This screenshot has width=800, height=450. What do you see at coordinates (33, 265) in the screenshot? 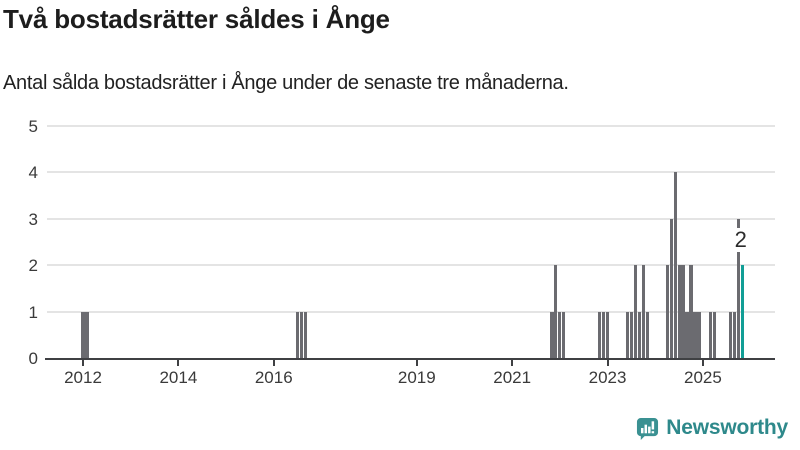
I see `y-tick-label: 2` at bounding box center [33, 265].